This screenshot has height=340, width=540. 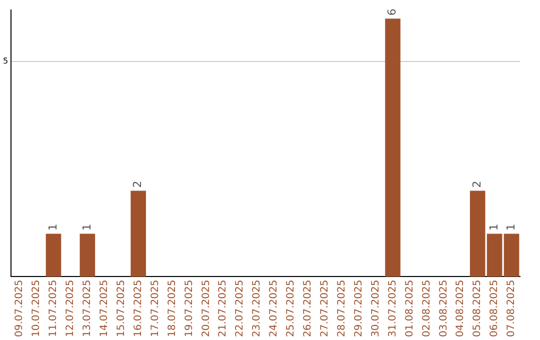 I want to click on x-tick-label: 16.07.2025, so click(x=138, y=309).